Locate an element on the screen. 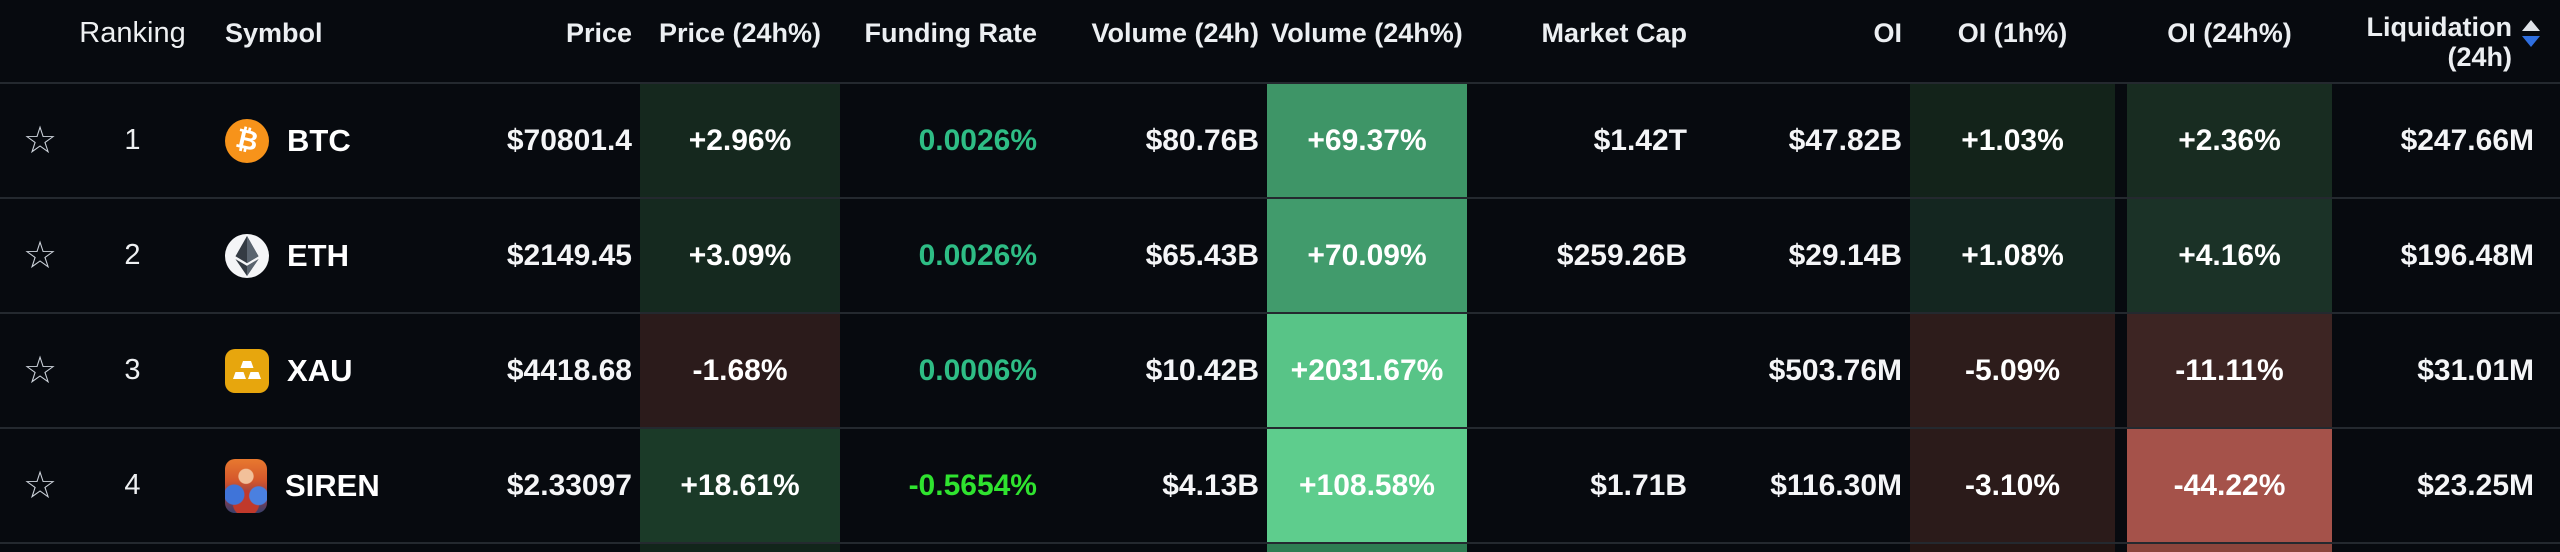 The width and height of the screenshot is (2560, 552). pct-value: -1.68% is located at coordinates (740, 370).